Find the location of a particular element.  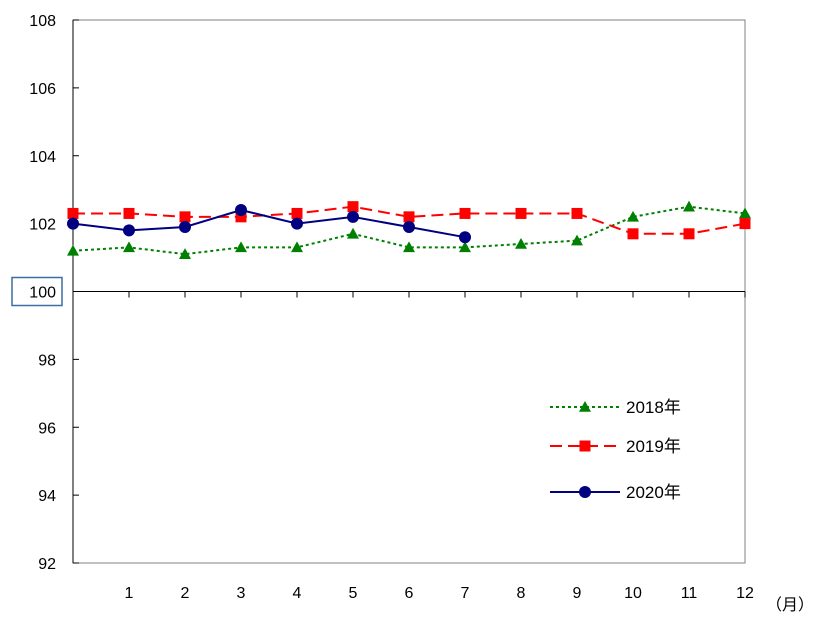

y-tick-label: 106 is located at coordinates (42, 89).